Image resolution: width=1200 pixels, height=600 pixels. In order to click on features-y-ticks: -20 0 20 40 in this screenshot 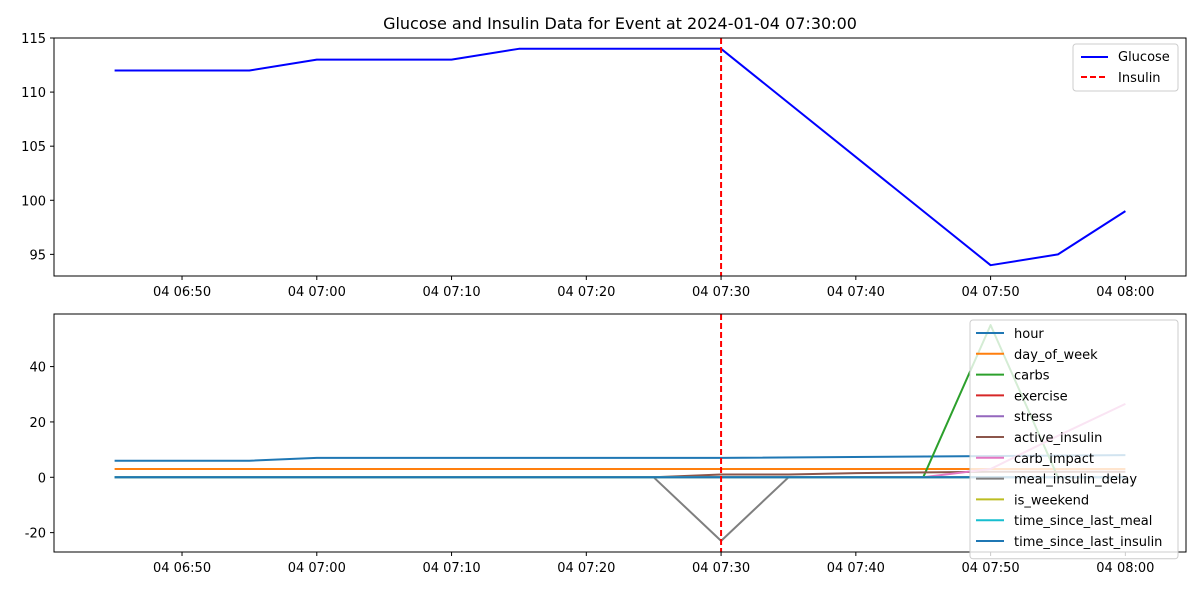, I will do `click(39, 451)`.